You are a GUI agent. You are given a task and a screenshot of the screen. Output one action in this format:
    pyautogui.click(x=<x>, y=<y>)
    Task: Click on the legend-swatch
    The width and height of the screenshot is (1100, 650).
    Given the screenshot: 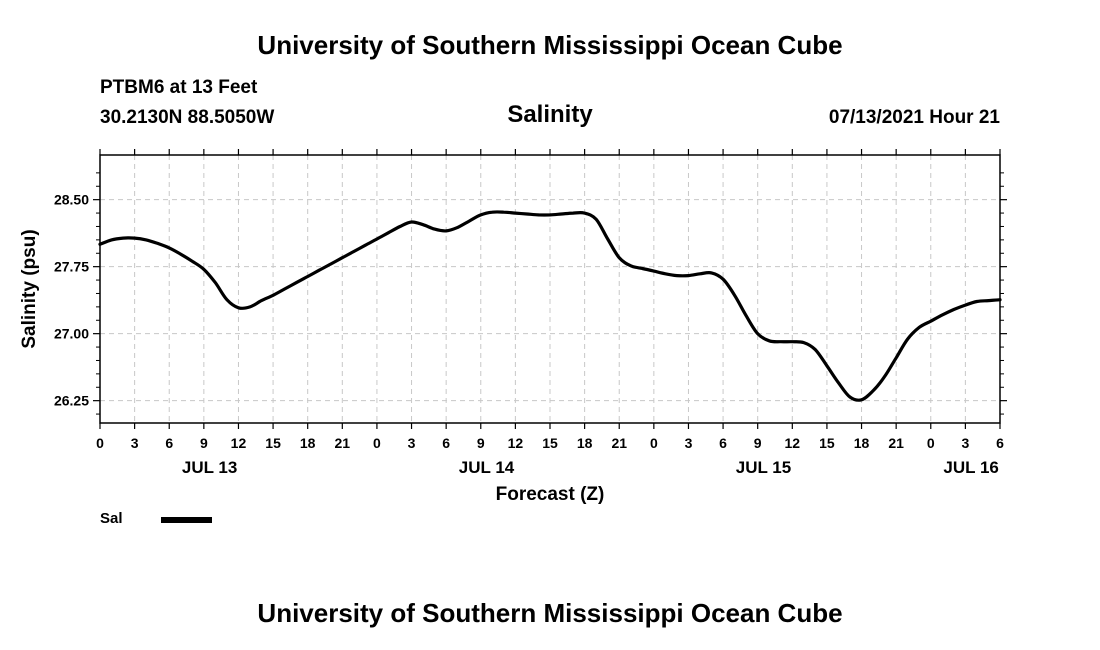 What is the action you would take?
    pyautogui.click(x=186, y=520)
    